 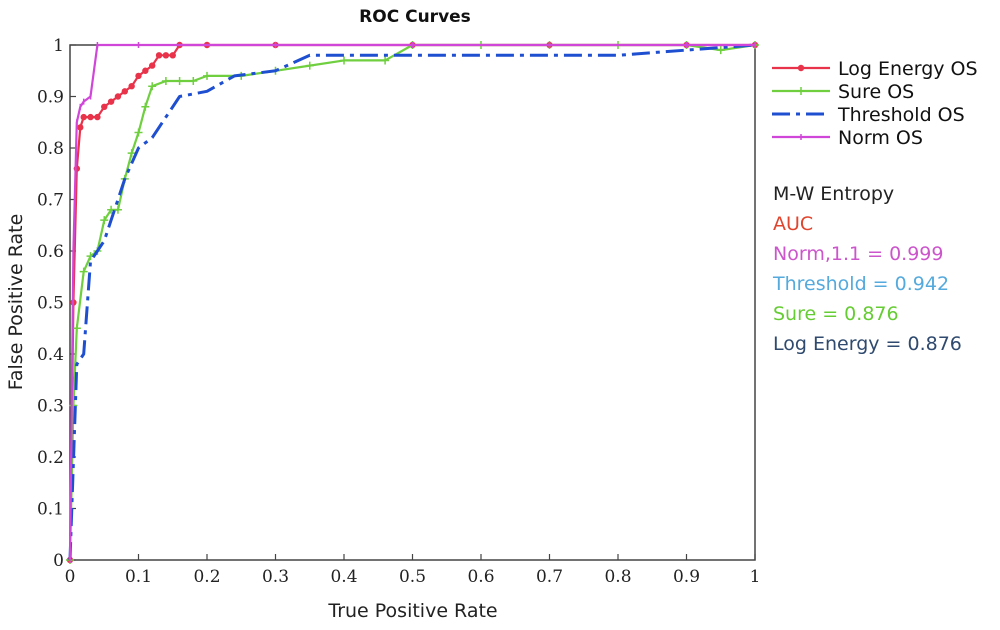 I want to click on legend-log-energy-os-point, so click(x=801, y=68).